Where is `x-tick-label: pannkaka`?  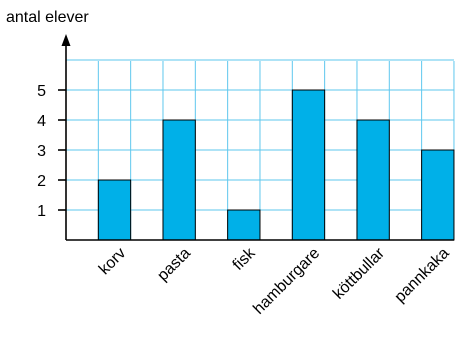
x-tick-label: pannkaka is located at coordinates (422, 275).